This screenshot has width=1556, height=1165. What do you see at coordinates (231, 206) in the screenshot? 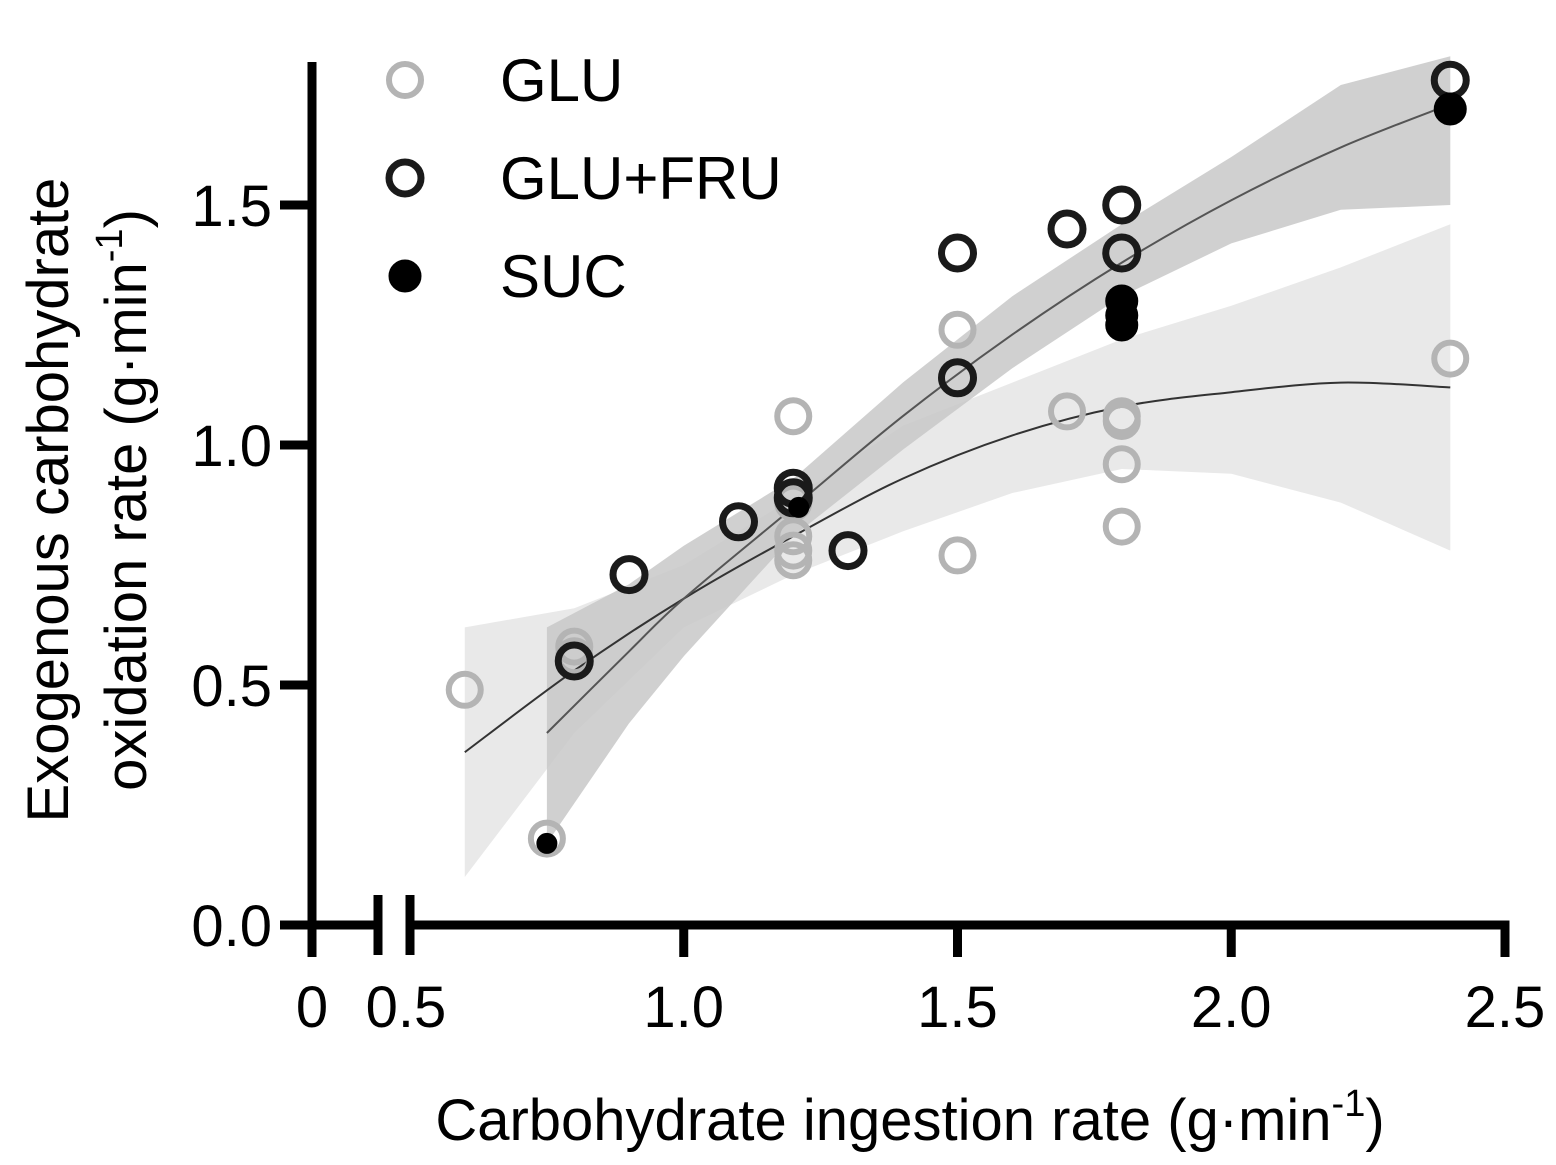
I see `y-tick-label: 1.5` at bounding box center [231, 206].